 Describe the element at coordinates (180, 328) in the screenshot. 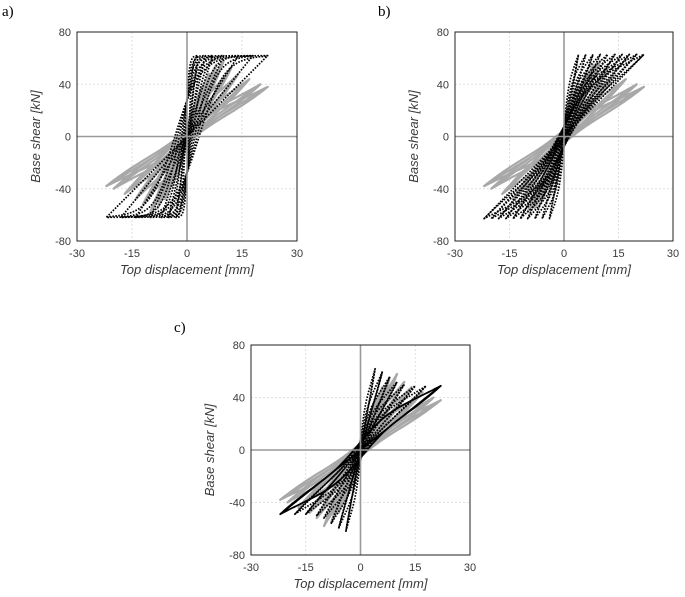

I see `panel-label: c)` at that location.